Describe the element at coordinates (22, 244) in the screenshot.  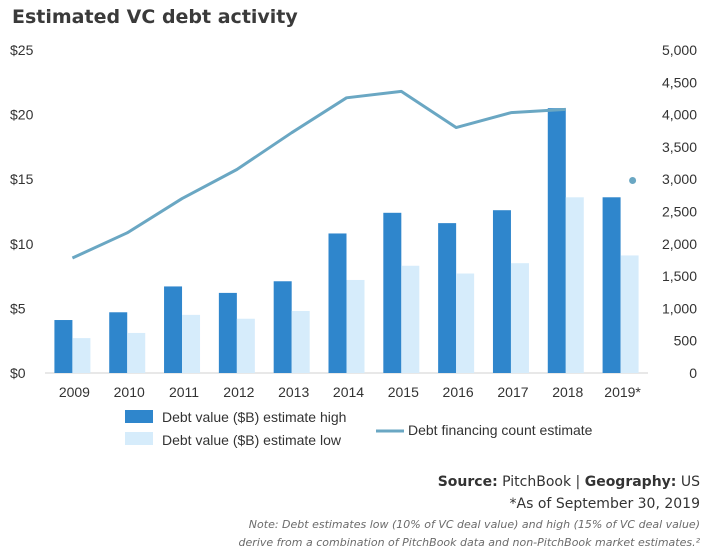
I see `y-left-tick-label: $10` at that location.